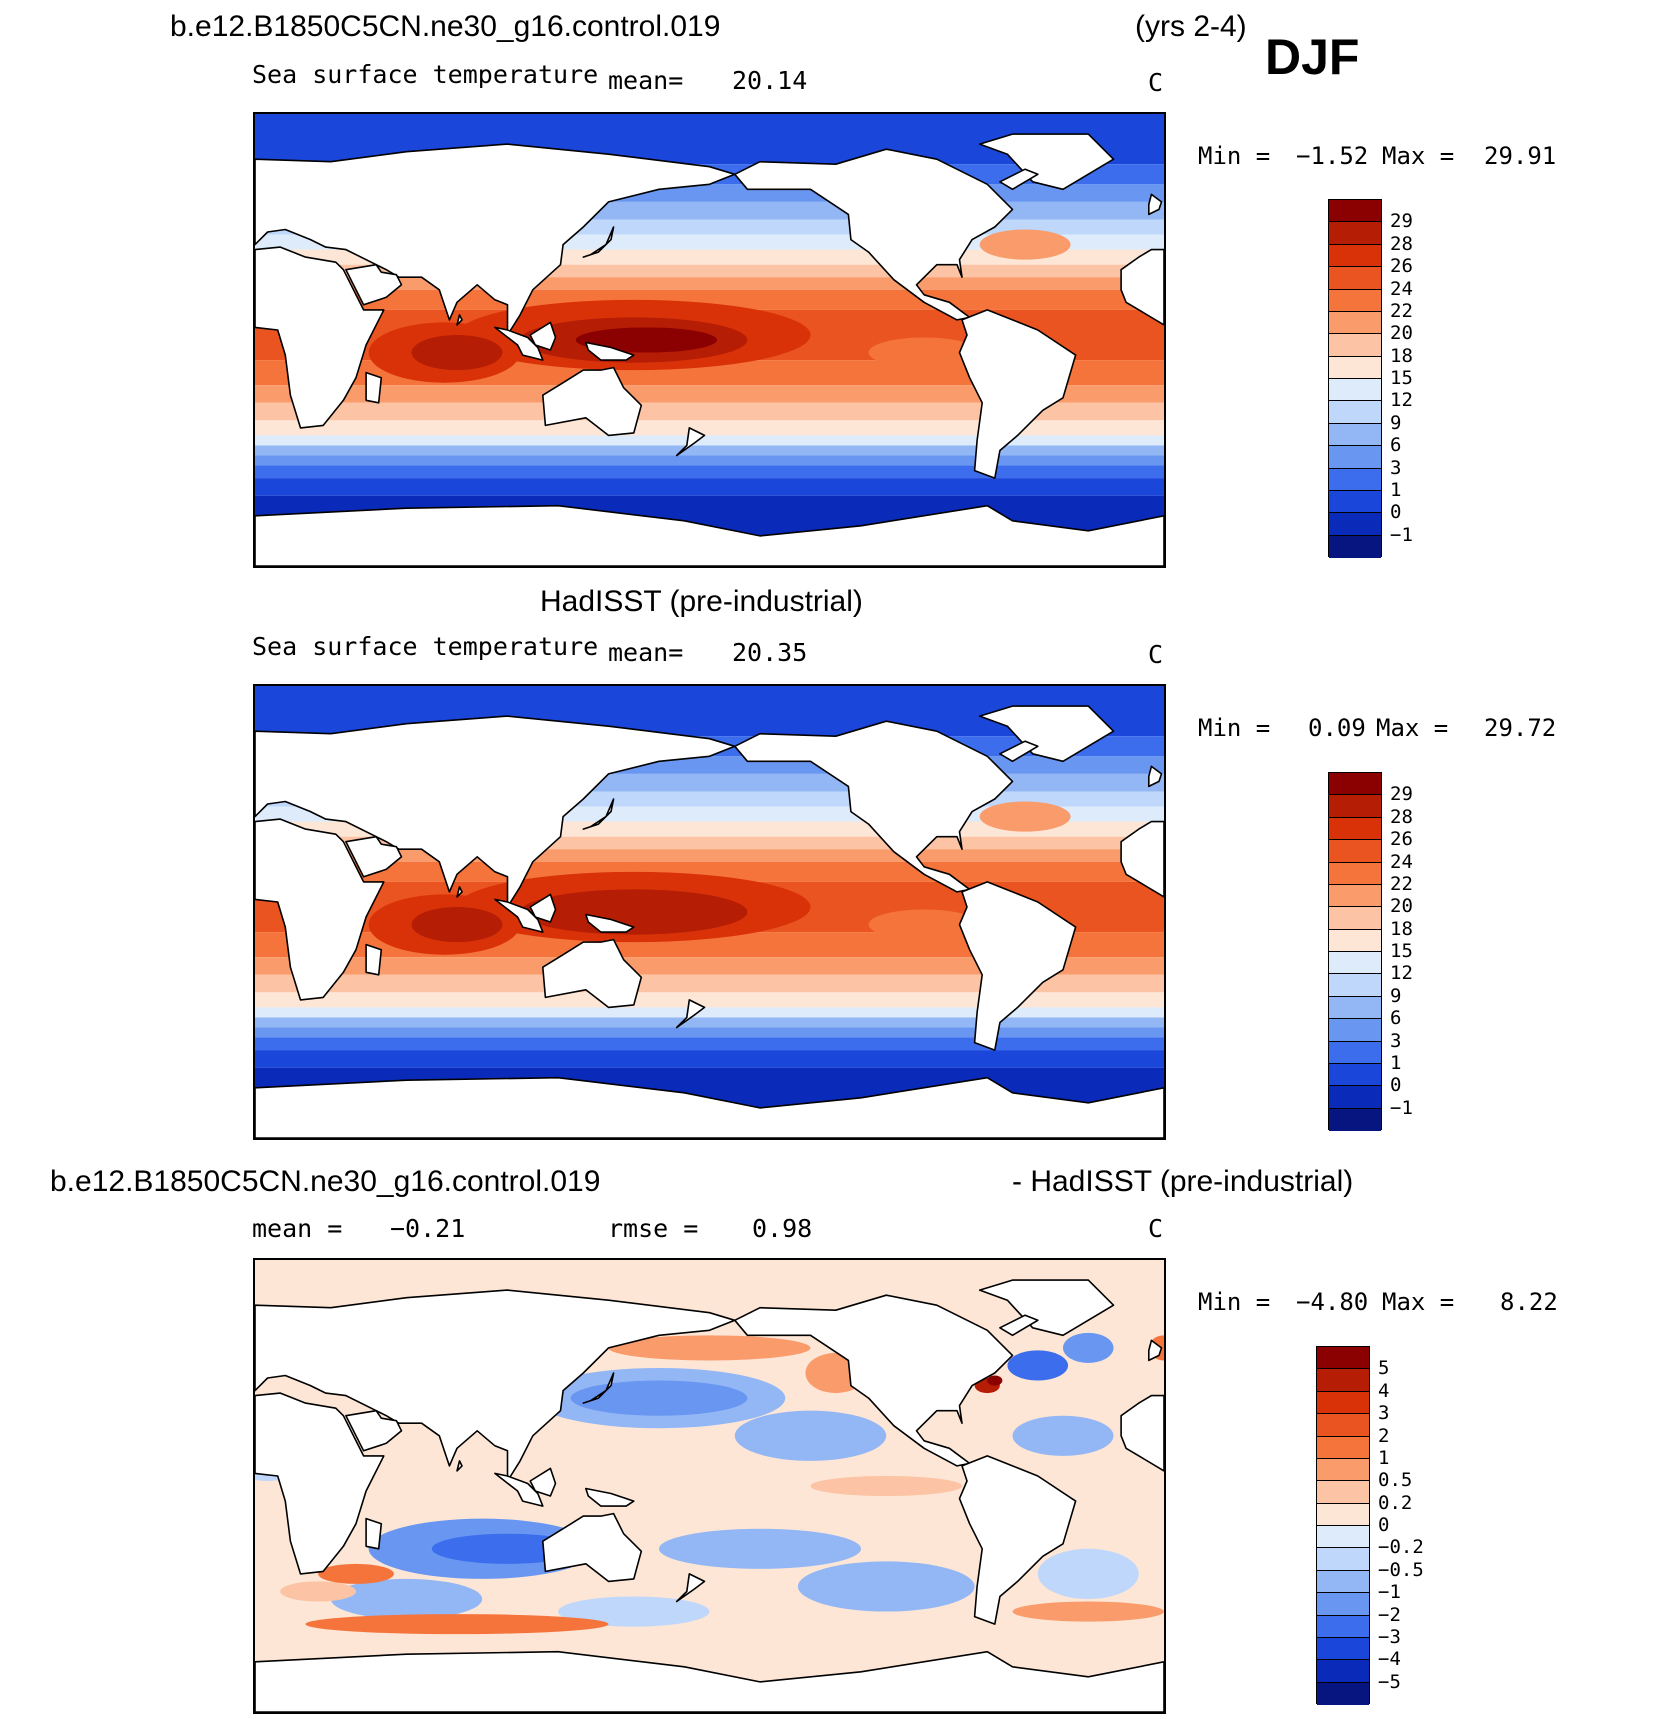  I want to click on colorbar-tick-label: 2, so click(1384, 1435).